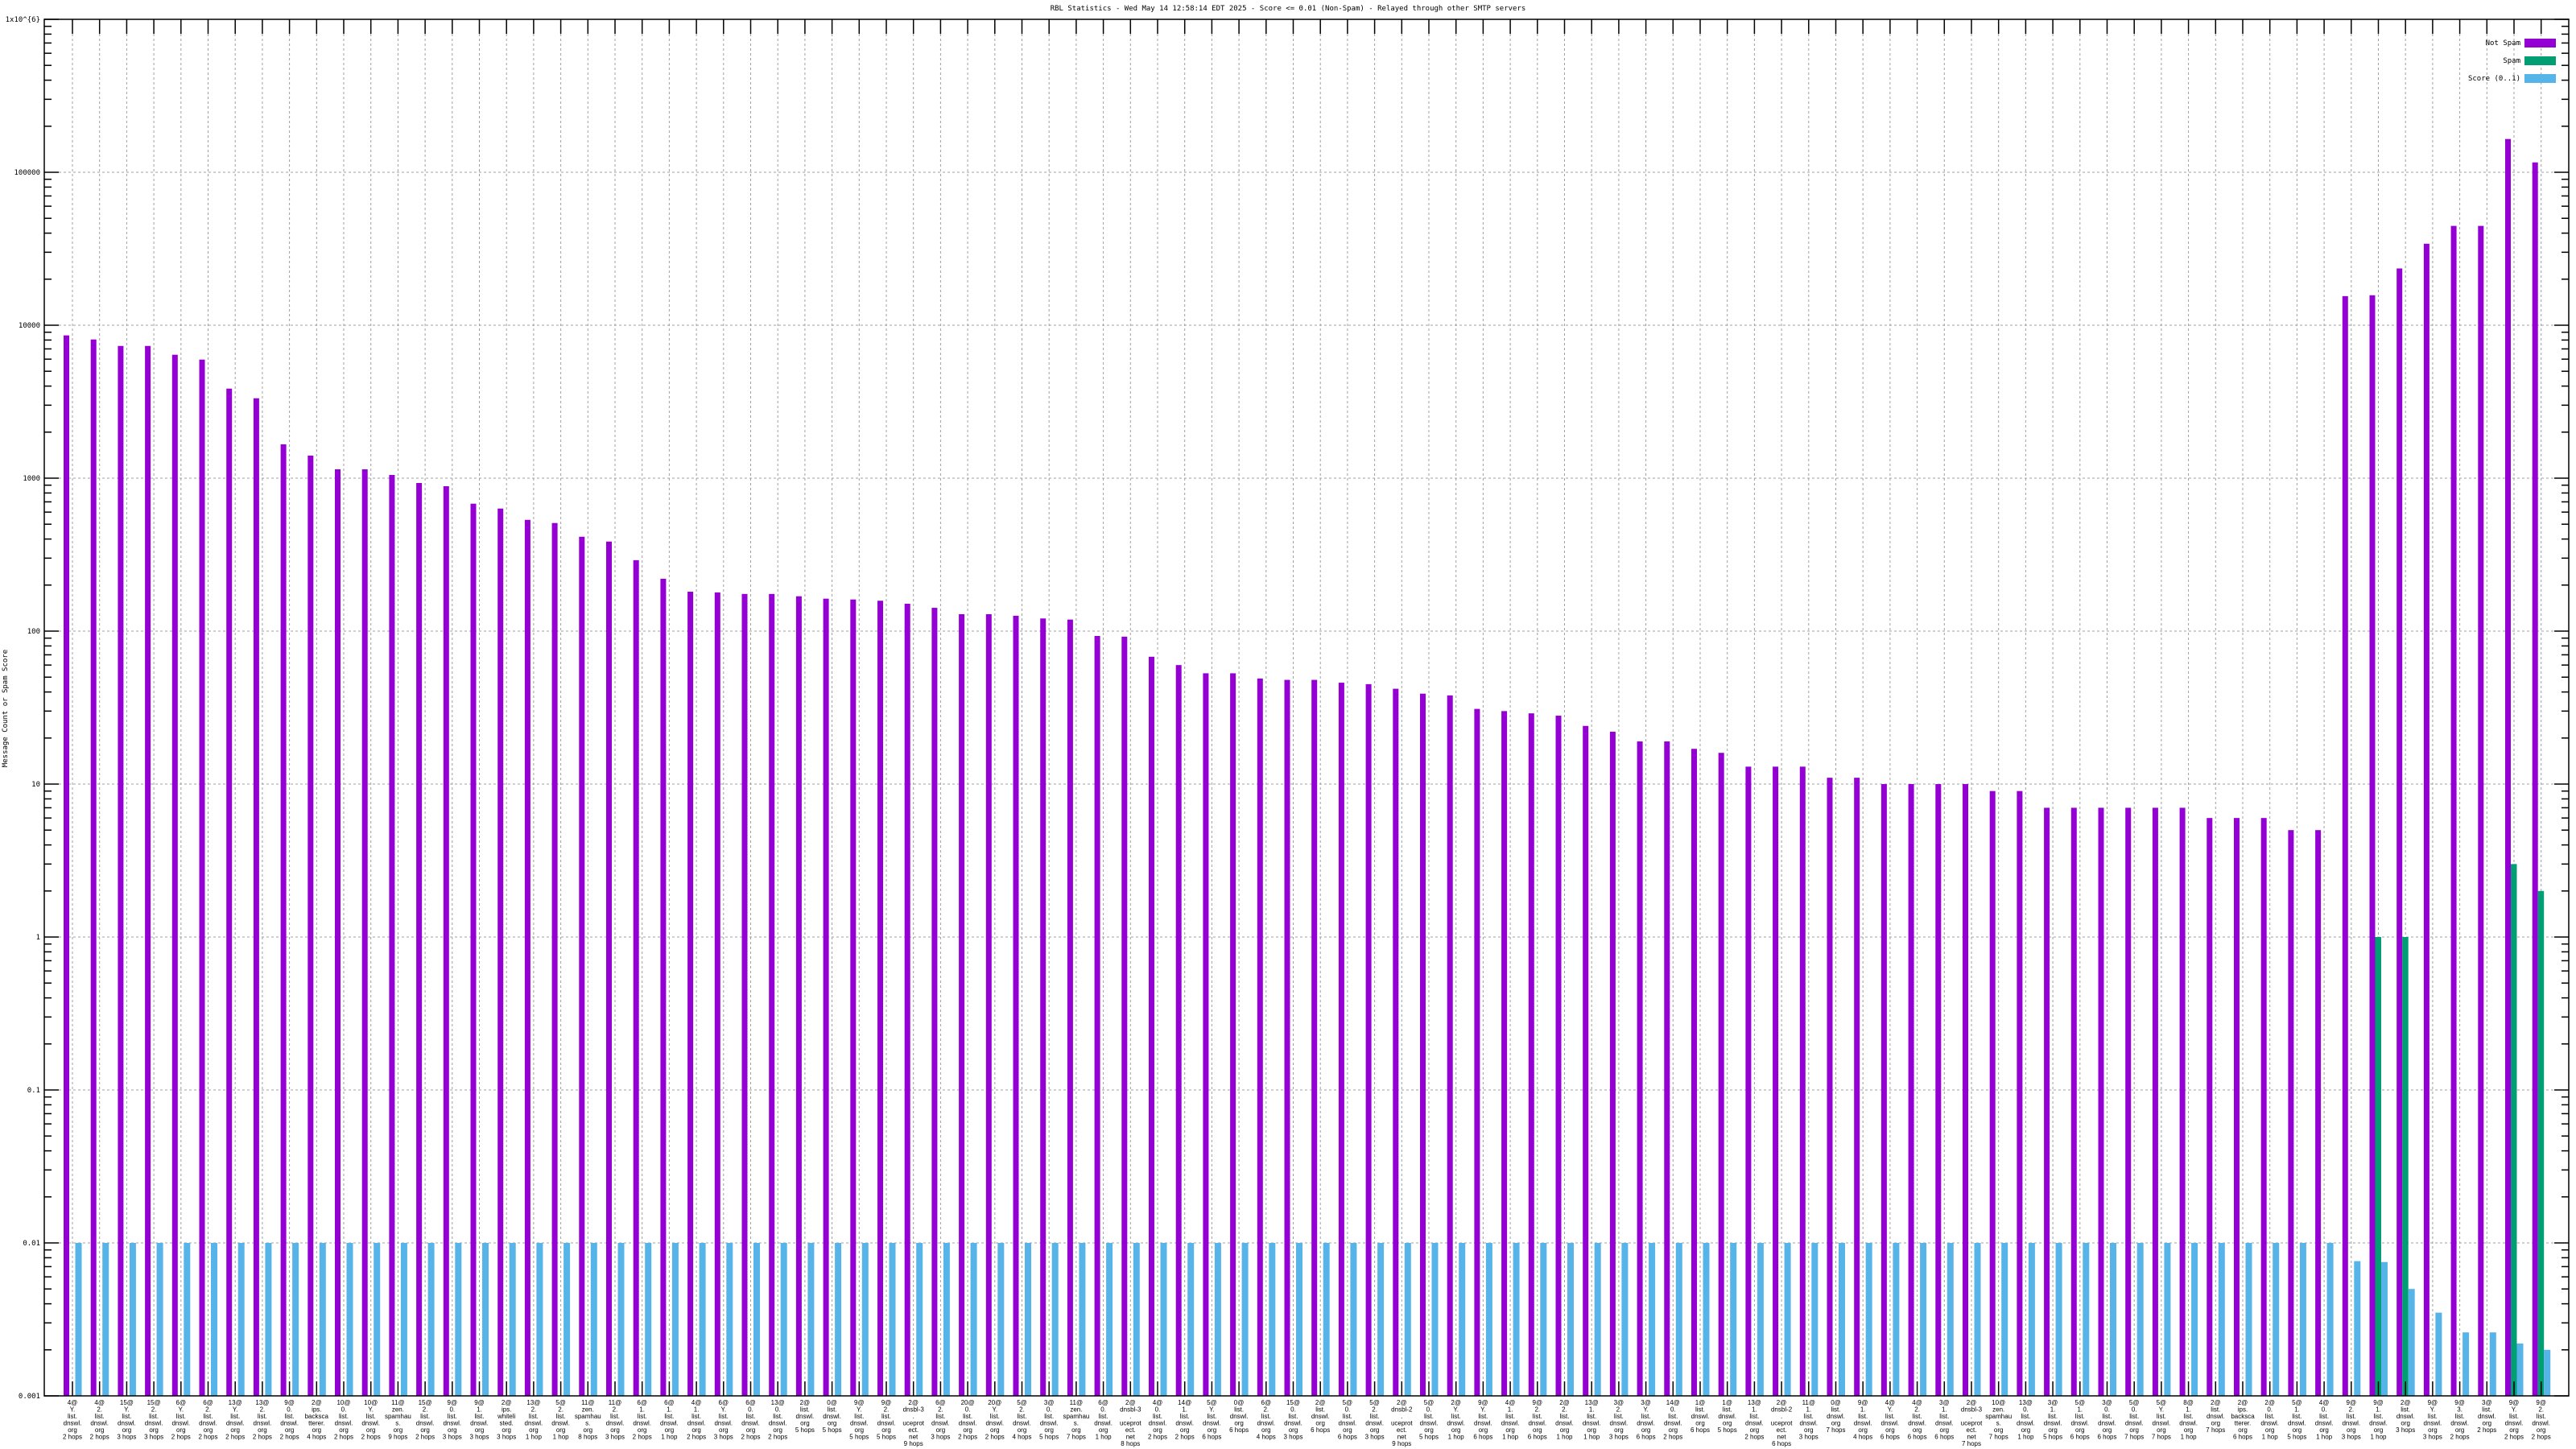 Image resolution: width=2576 pixels, height=1449 pixels. Describe the element at coordinates (1347, 1420) in the screenshot. I see `x-tick-label: 5@ 0. list. dnswl. org 6 hops` at that location.